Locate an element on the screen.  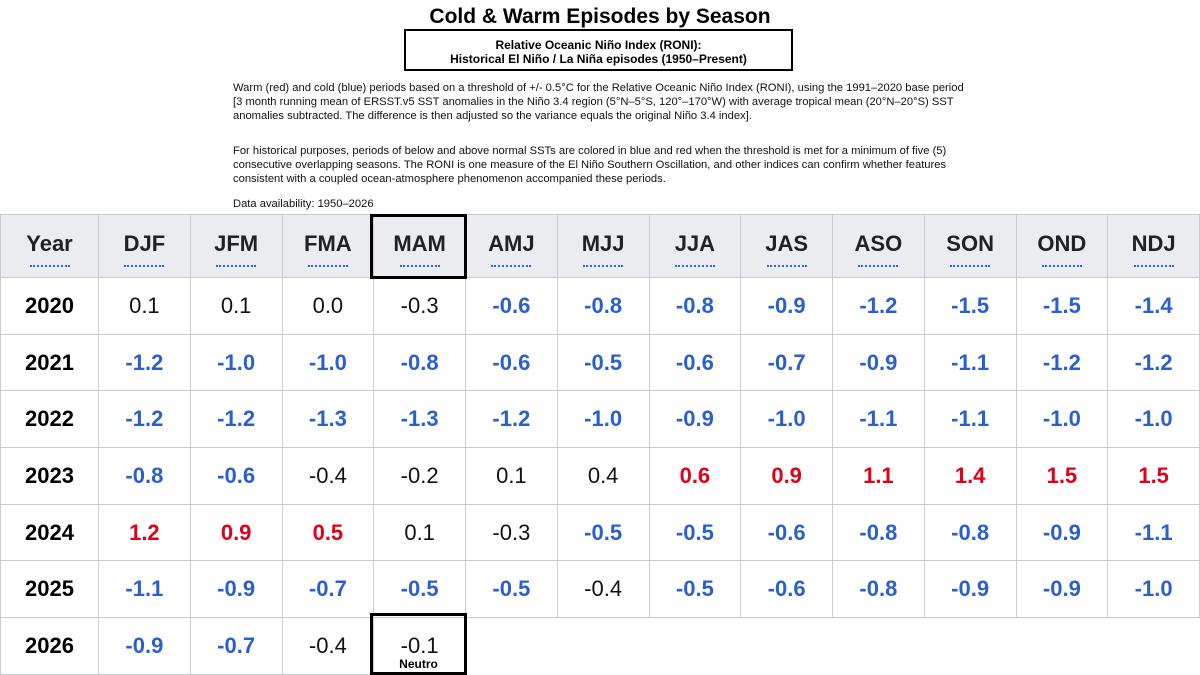
year-cell: 2021 is located at coordinates (49, 363).